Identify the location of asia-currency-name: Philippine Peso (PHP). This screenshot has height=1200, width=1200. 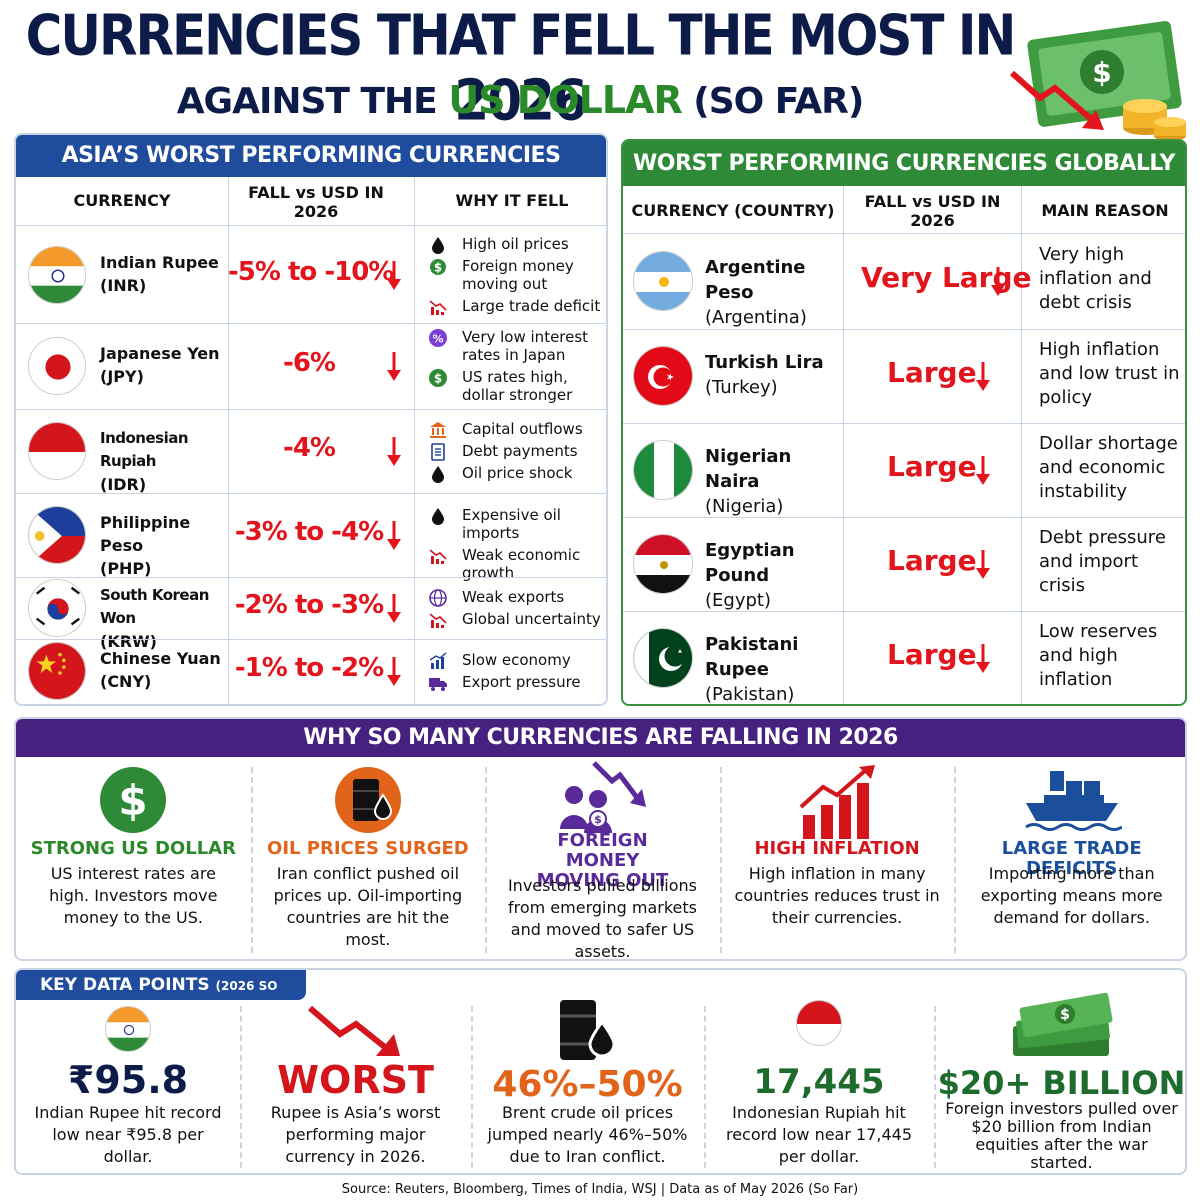
(164, 545).